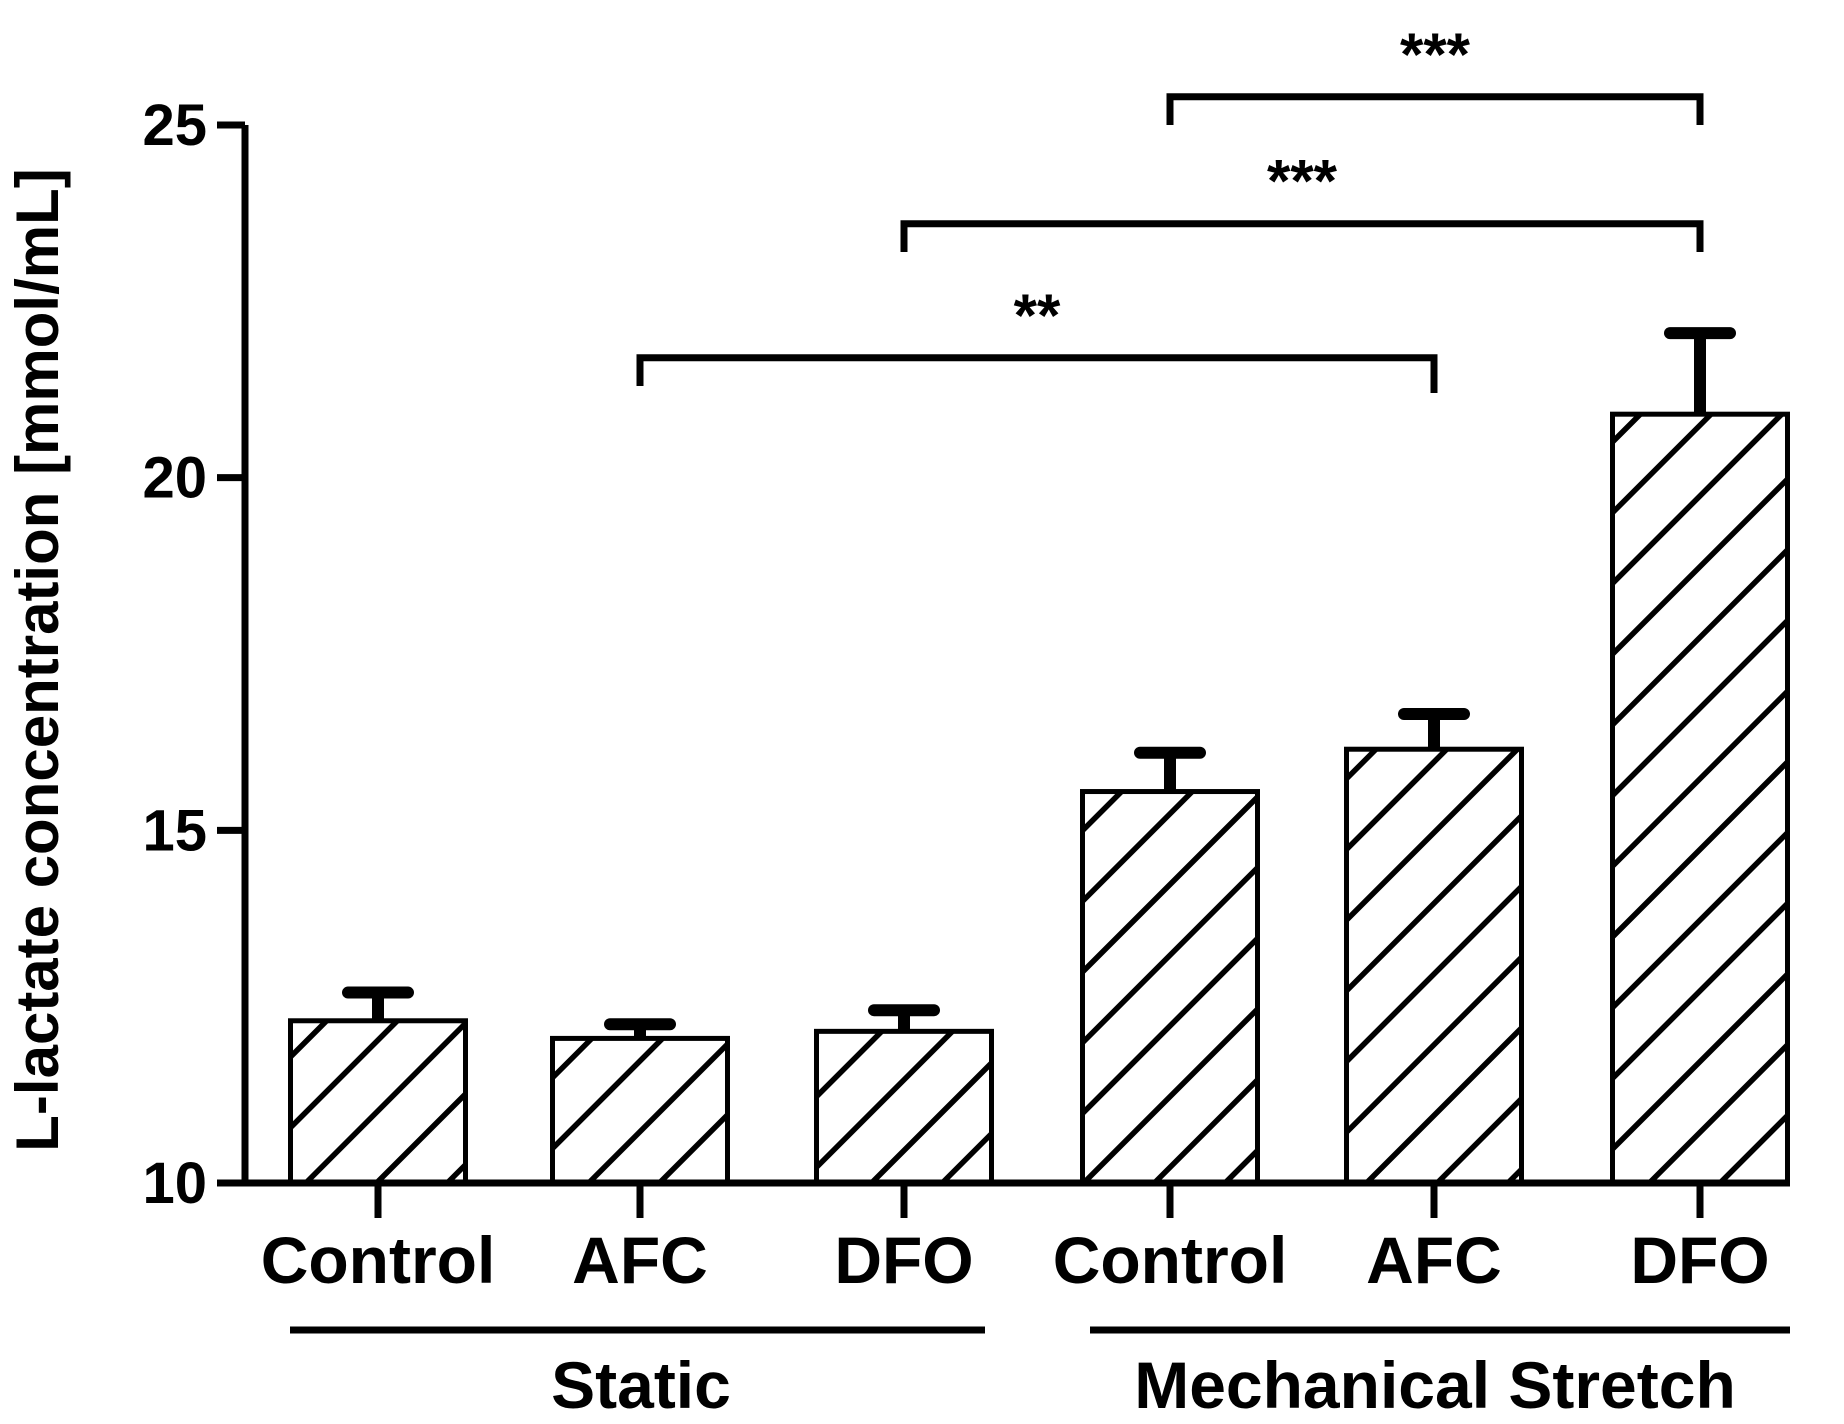 Image resolution: width=1844 pixels, height=1424 pixels. I want to click on category-label-5: AFC, so click(1434, 1260).